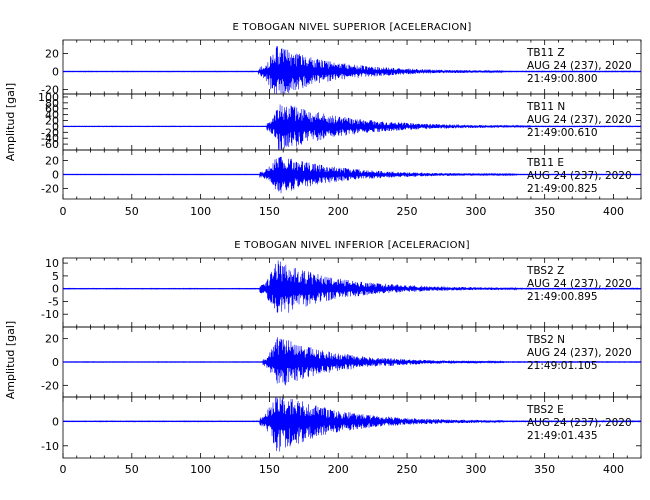  What do you see at coordinates (562, 189) in the screenshot?
I see `trace-time: 21:49:00.825` at bounding box center [562, 189].